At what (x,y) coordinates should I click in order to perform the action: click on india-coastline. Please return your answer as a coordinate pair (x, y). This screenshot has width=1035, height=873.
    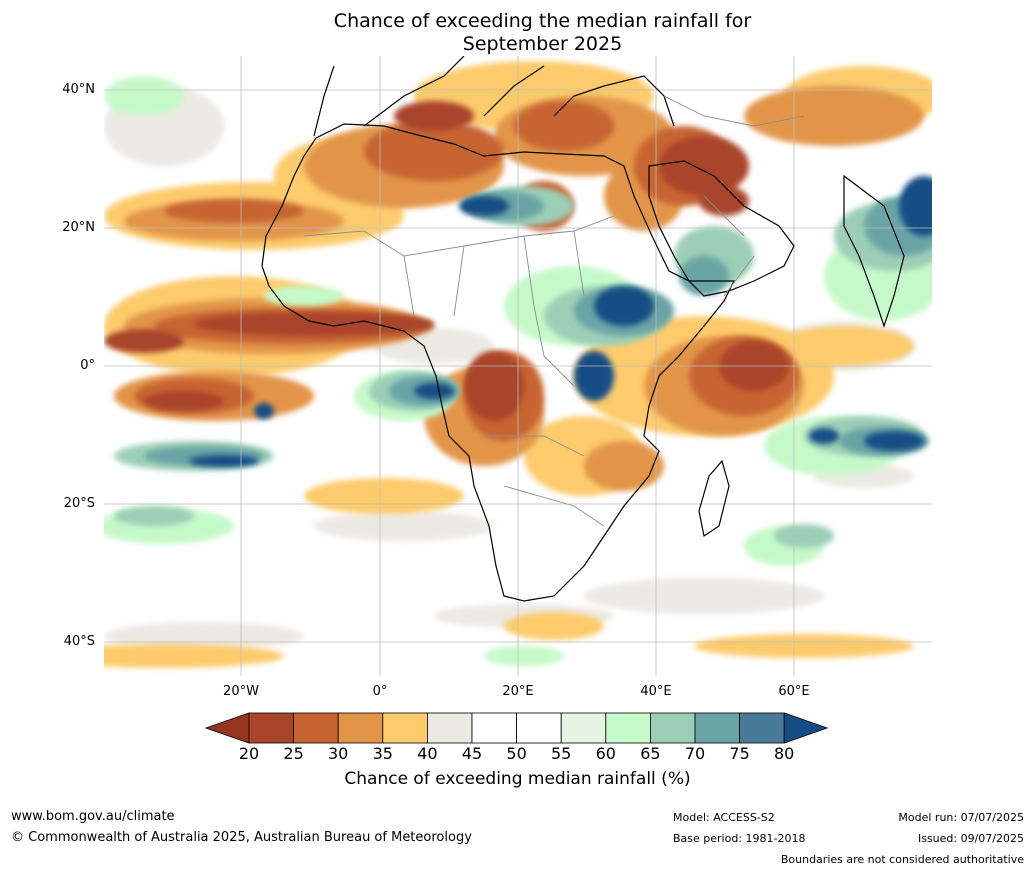
    Looking at the image, I should click on (874, 251).